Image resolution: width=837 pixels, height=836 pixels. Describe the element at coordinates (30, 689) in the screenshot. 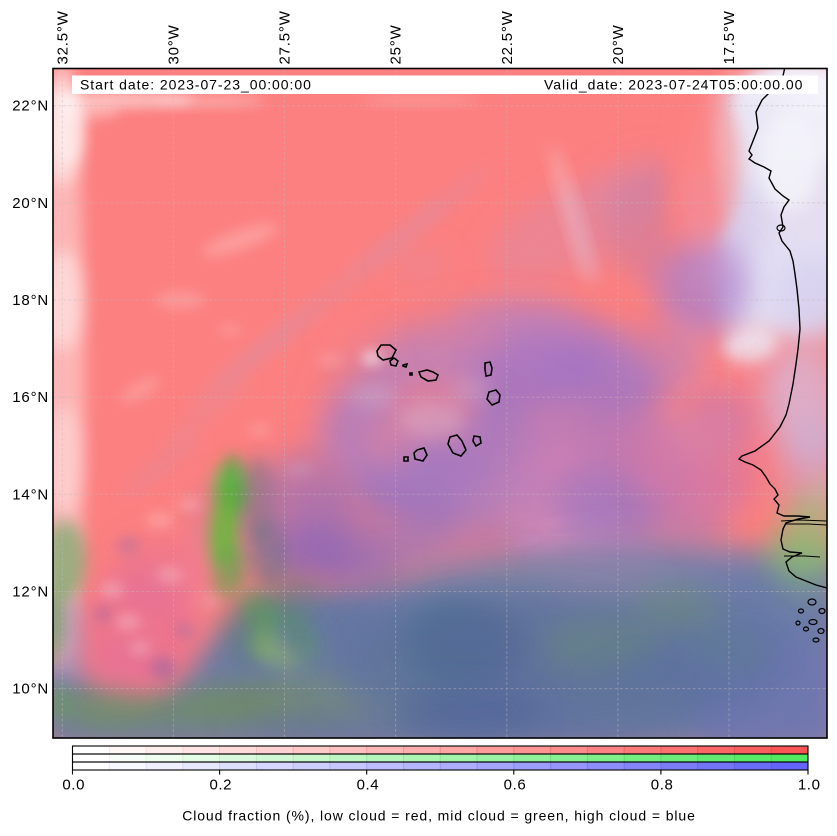

I see `svg-text: 10°N` at that location.